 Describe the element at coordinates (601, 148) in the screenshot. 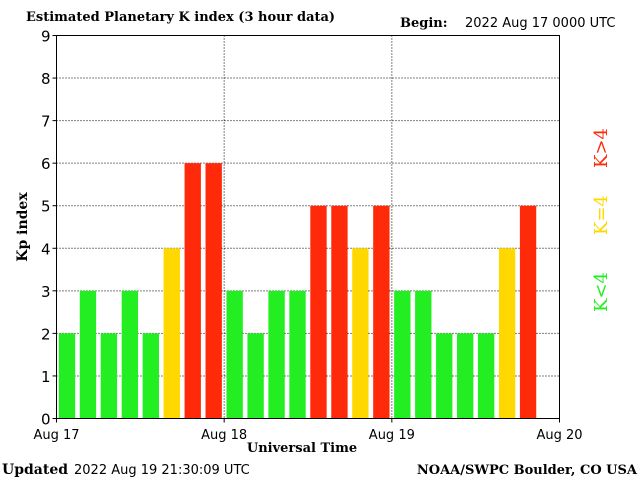

I see `legend-high-label: K>4` at that location.